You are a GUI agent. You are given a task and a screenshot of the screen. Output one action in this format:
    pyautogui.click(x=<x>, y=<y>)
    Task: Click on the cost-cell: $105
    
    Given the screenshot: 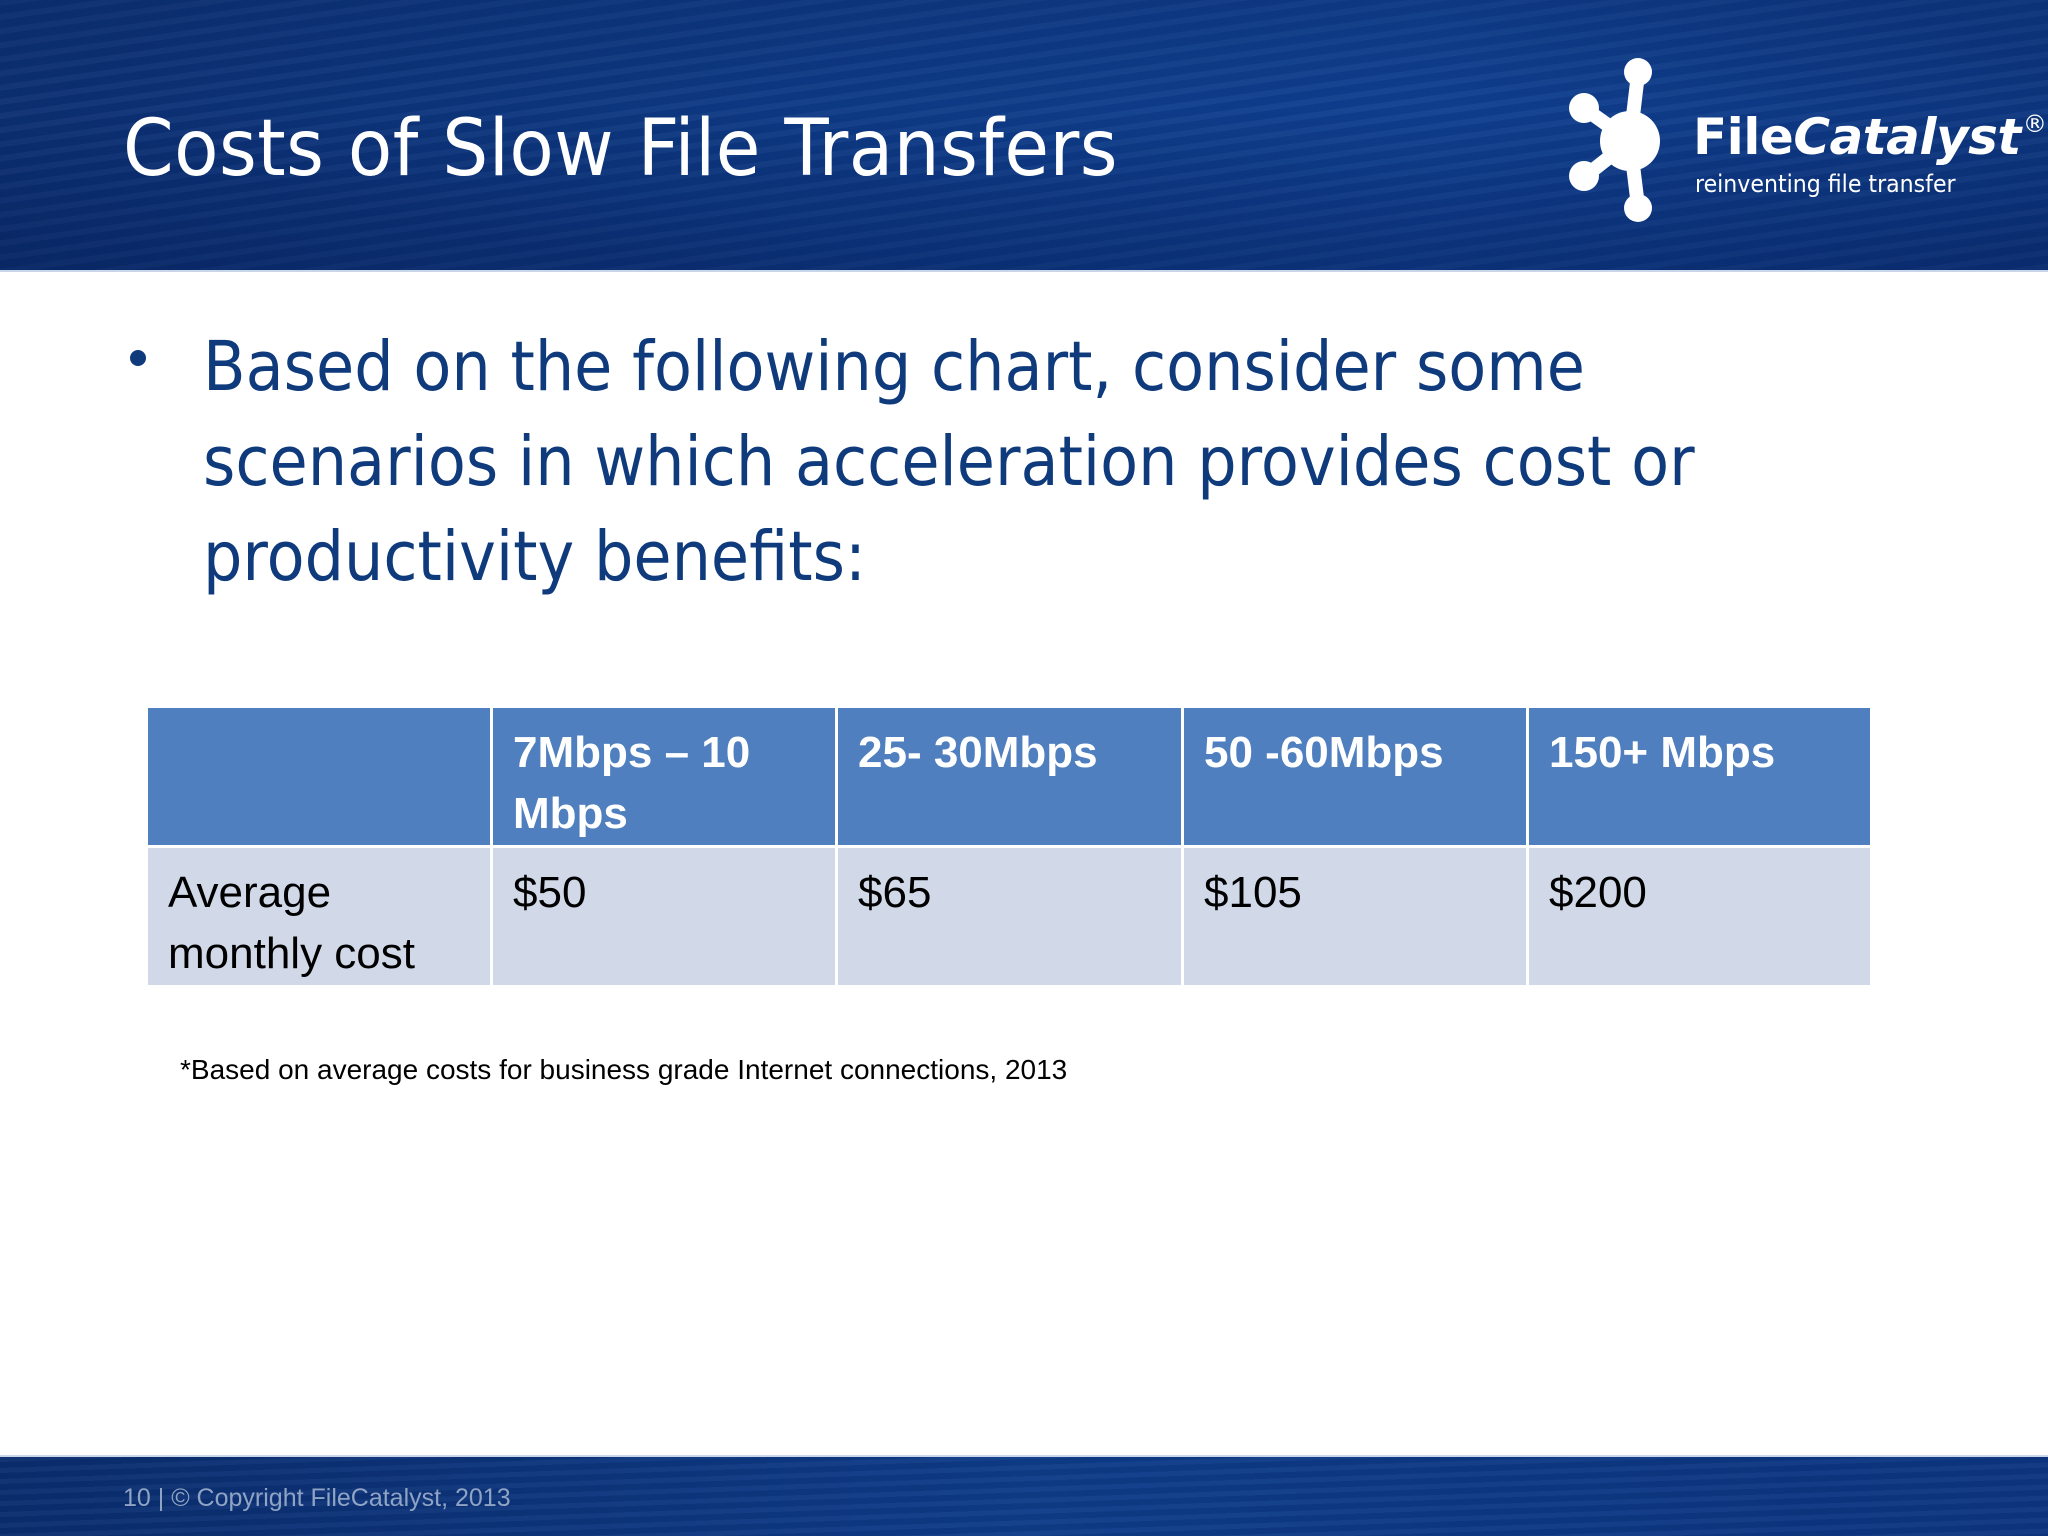 What is the action you would take?
    pyautogui.click(x=1355, y=916)
    